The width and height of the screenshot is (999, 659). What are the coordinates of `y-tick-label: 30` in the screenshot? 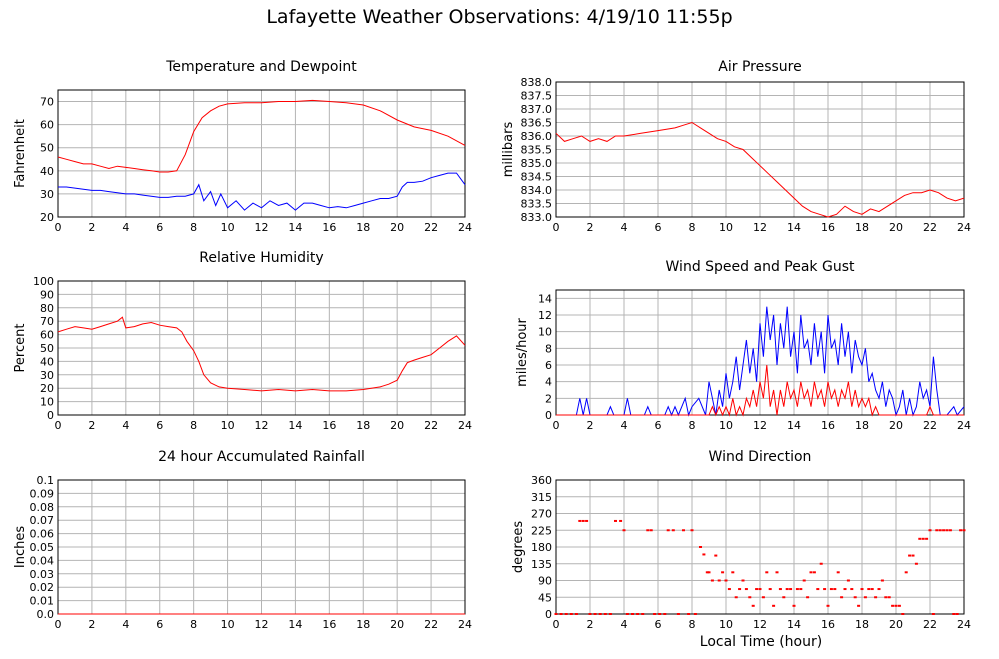 It's located at (47, 194).